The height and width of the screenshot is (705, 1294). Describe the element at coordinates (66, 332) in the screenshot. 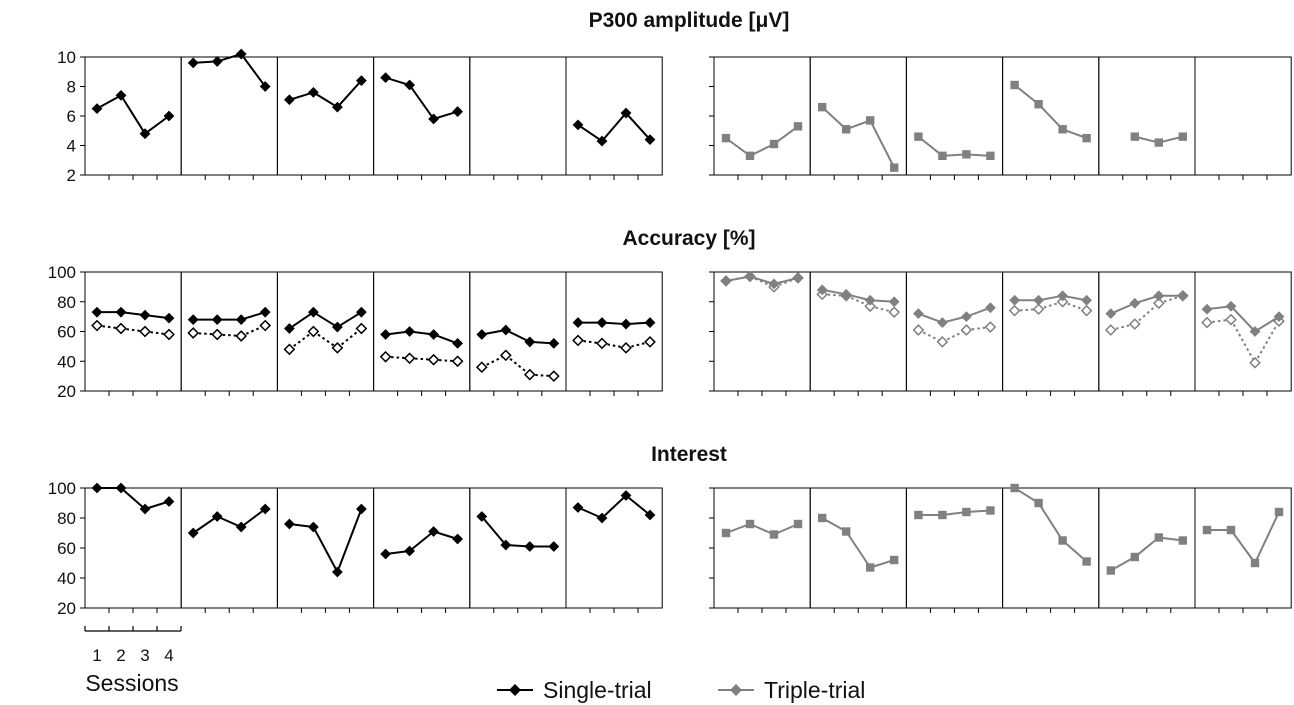

I see `y-tick-label: 60` at that location.